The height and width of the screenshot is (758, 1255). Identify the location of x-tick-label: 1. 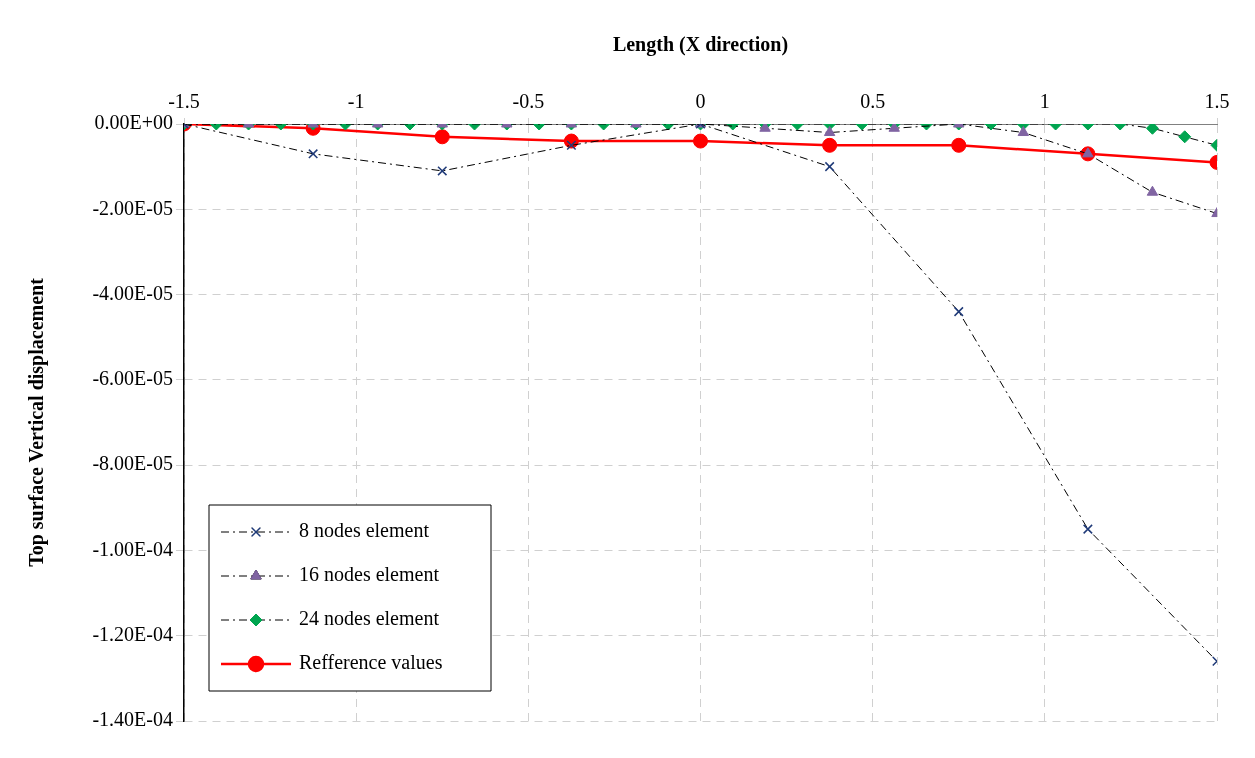
(1044, 101).